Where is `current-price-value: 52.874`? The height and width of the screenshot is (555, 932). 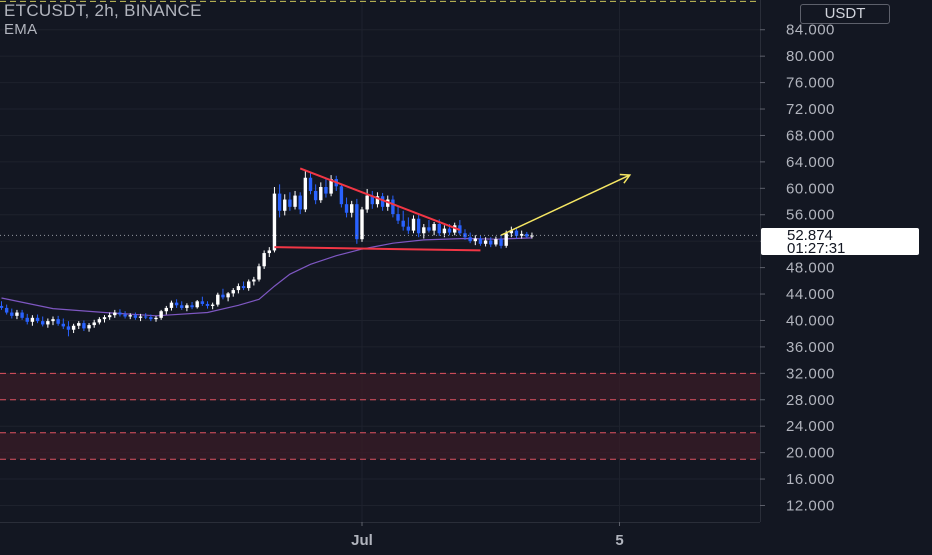
current-price-value: 52.874 is located at coordinates (810, 235).